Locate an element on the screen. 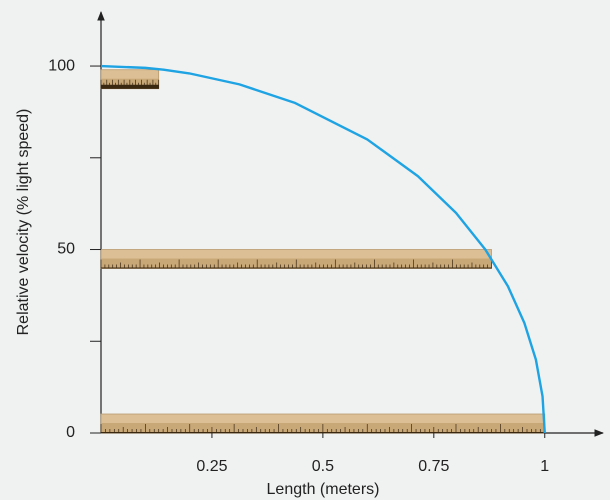  y-axis-label: Relative velocity (% light speed) is located at coordinates (23, 222).